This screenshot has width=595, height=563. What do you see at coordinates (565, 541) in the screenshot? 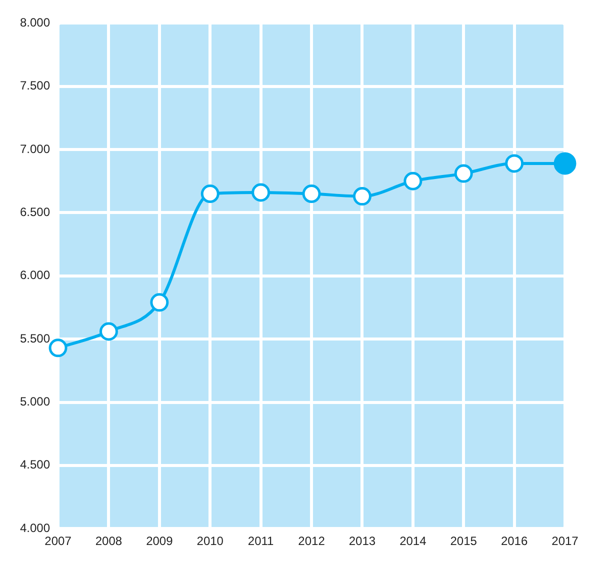
I see `x-tick-label: 2017` at bounding box center [565, 541].